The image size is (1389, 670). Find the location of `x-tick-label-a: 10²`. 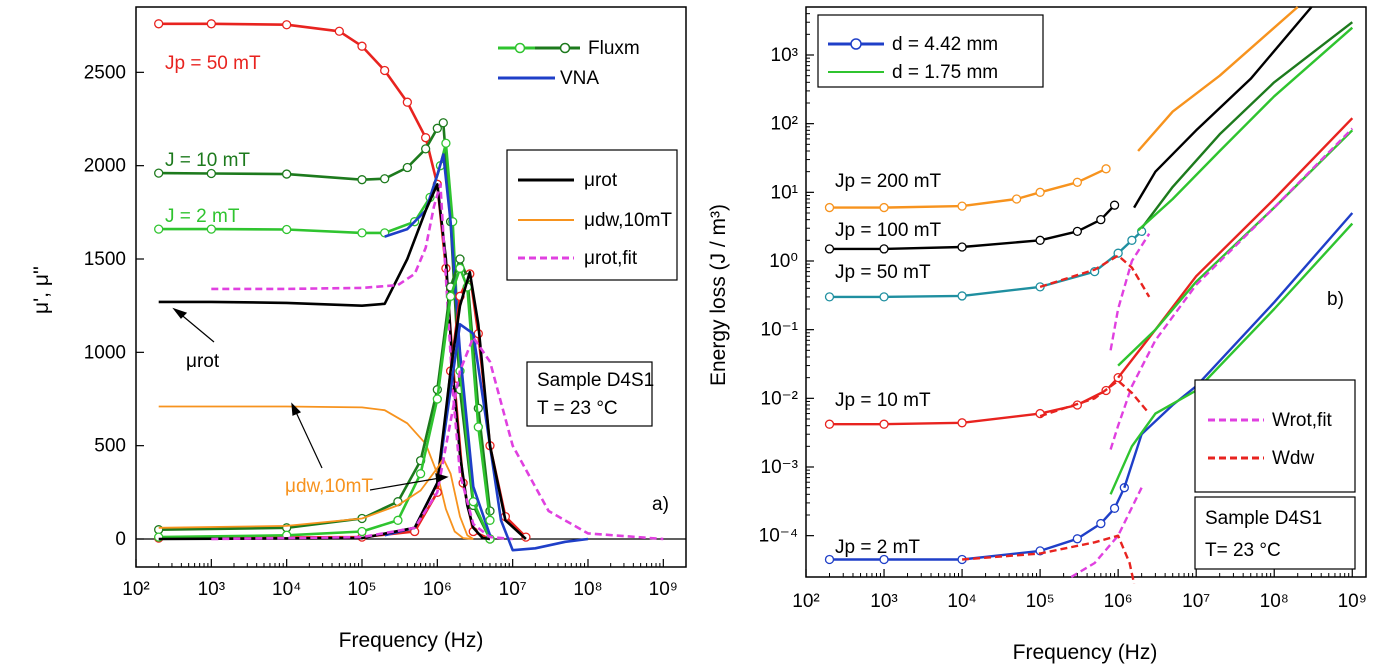

x-tick-label-a: 10² is located at coordinates (135, 589).